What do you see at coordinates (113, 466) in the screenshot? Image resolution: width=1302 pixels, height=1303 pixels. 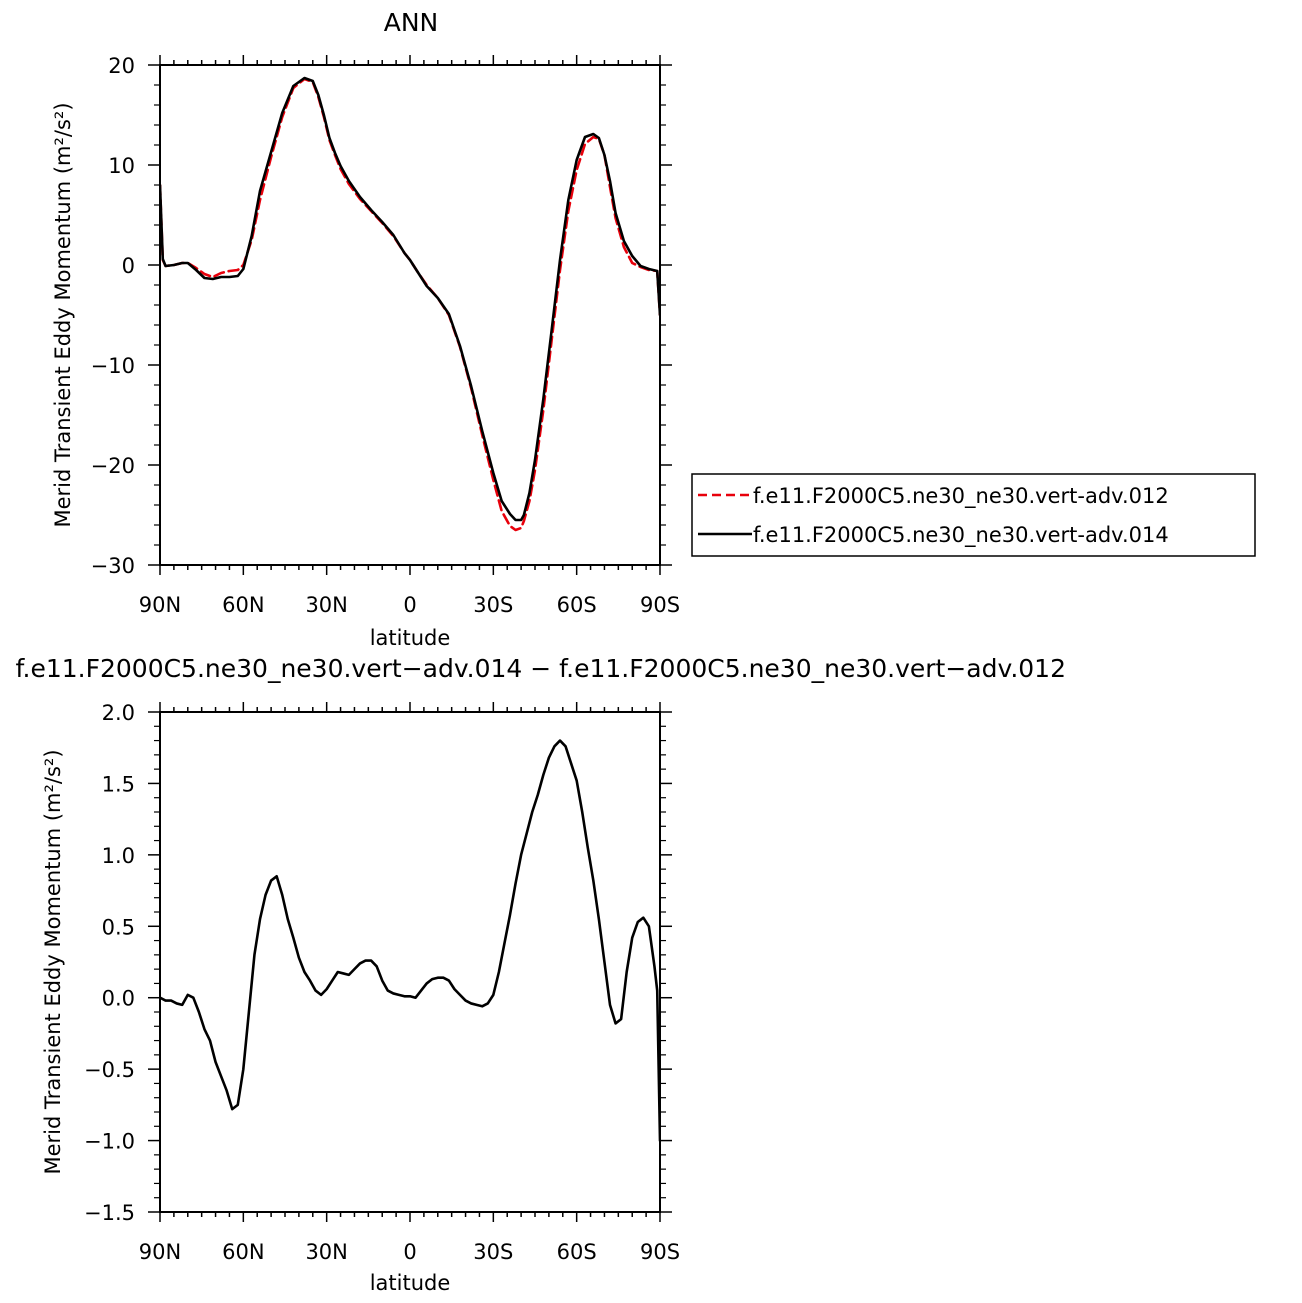 I see `top-y-tick-label: −20` at bounding box center [113, 466].